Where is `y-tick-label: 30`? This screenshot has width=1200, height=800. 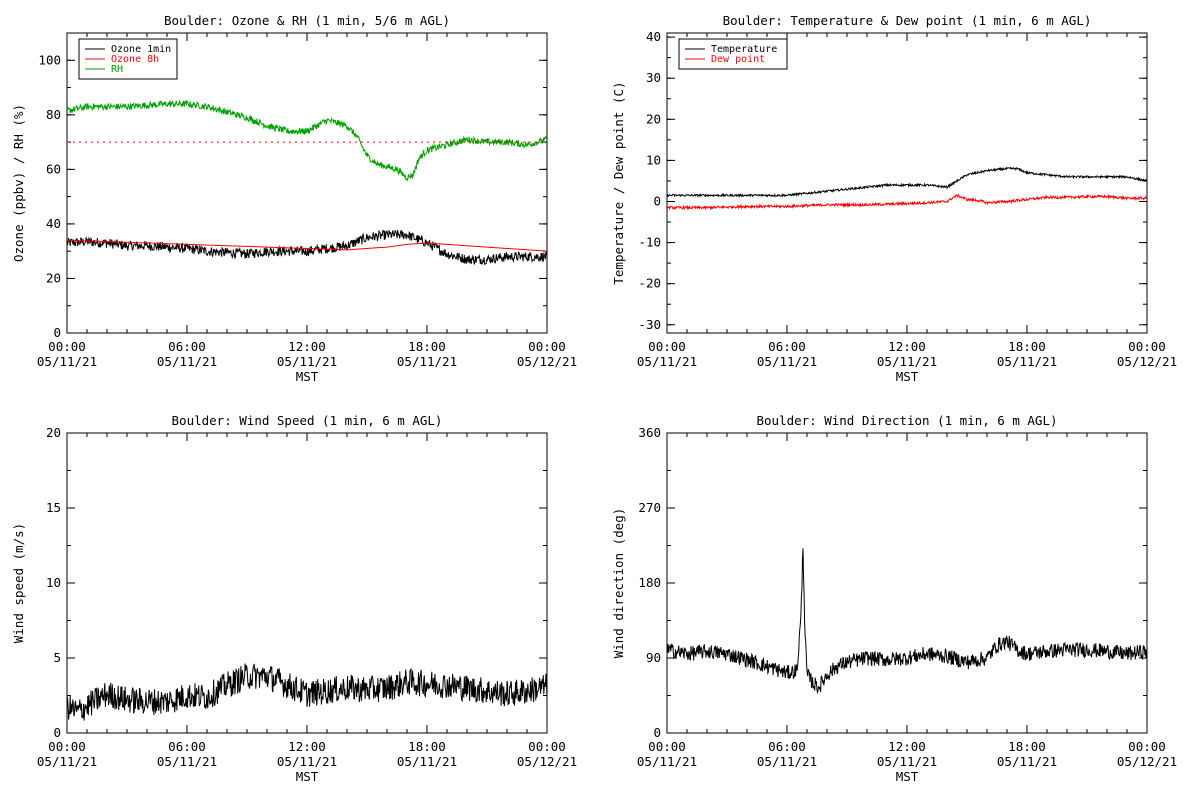
y-tick-label: 30 is located at coordinates (653, 77).